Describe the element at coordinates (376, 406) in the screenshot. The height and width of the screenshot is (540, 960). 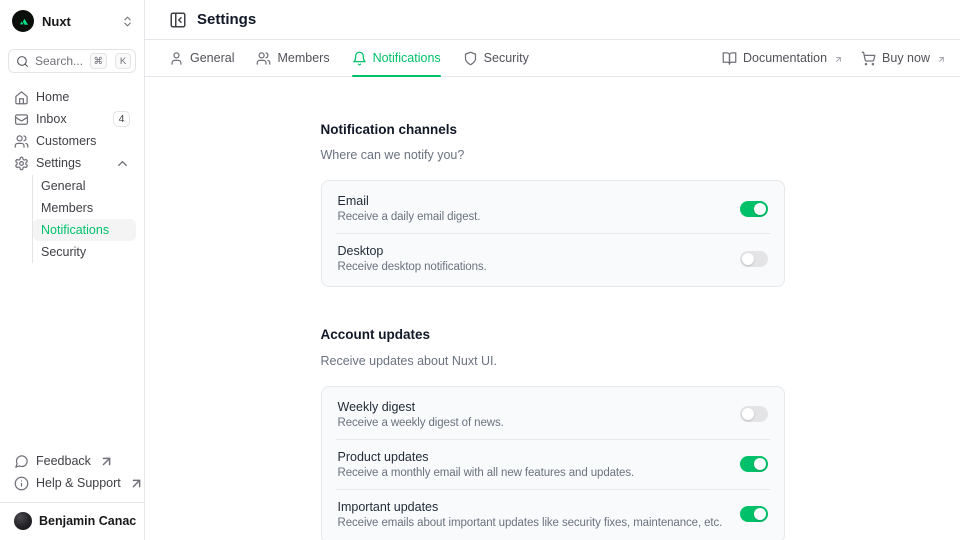
I see `setting-label: Weekly digest` at that location.